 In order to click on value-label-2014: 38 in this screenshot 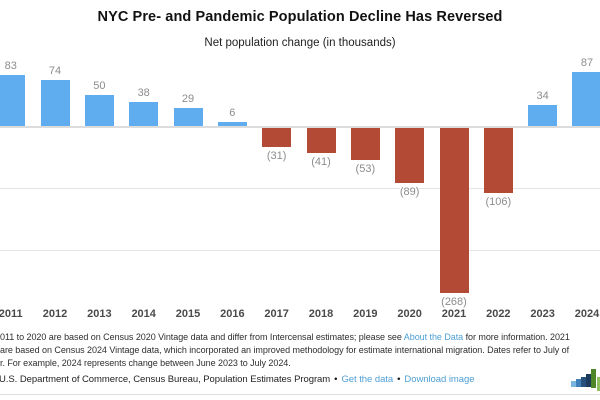, I will do `click(143, 93)`.